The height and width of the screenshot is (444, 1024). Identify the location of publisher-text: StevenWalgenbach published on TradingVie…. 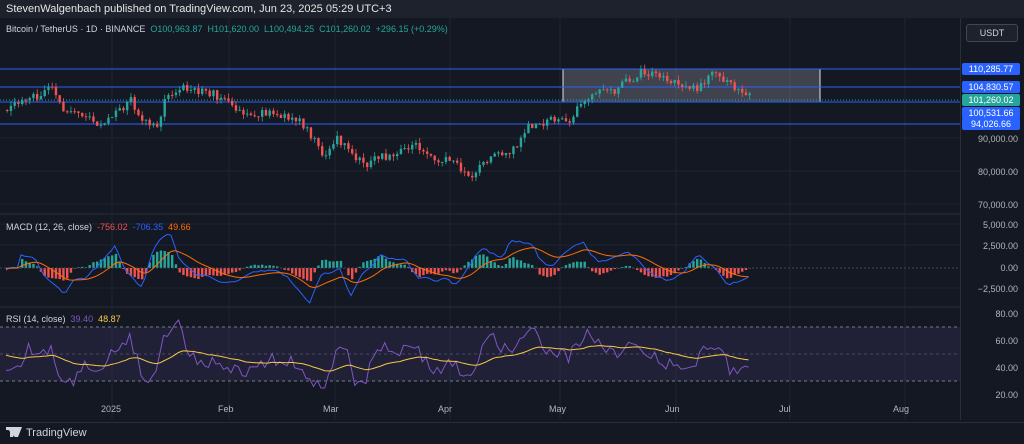
(199, 9).